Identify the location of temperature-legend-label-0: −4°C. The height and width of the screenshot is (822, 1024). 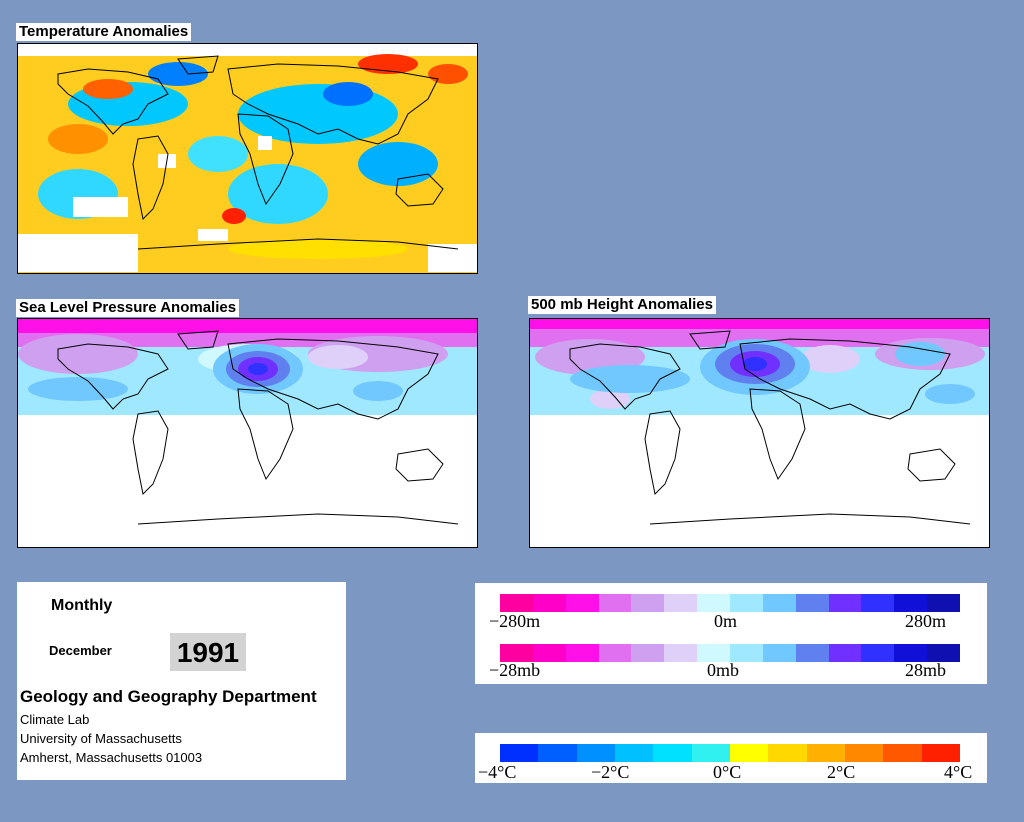
(497, 772).